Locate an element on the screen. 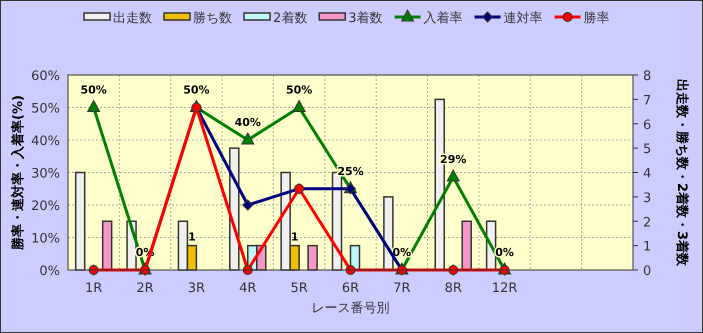 The width and height of the screenshot is (703, 333). x-tick-label: 4R is located at coordinates (247, 288).